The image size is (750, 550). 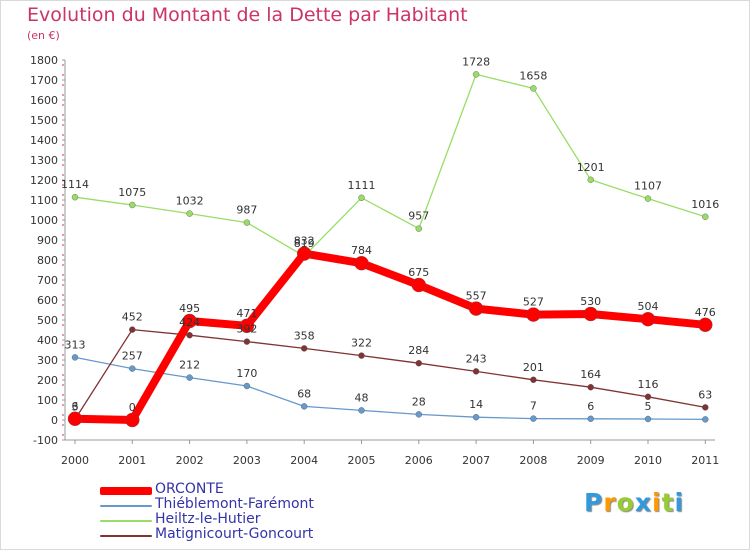 What do you see at coordinates (590, 374) in the screenshot?
I see `data-label: 164` at bounding box center [590, 374].